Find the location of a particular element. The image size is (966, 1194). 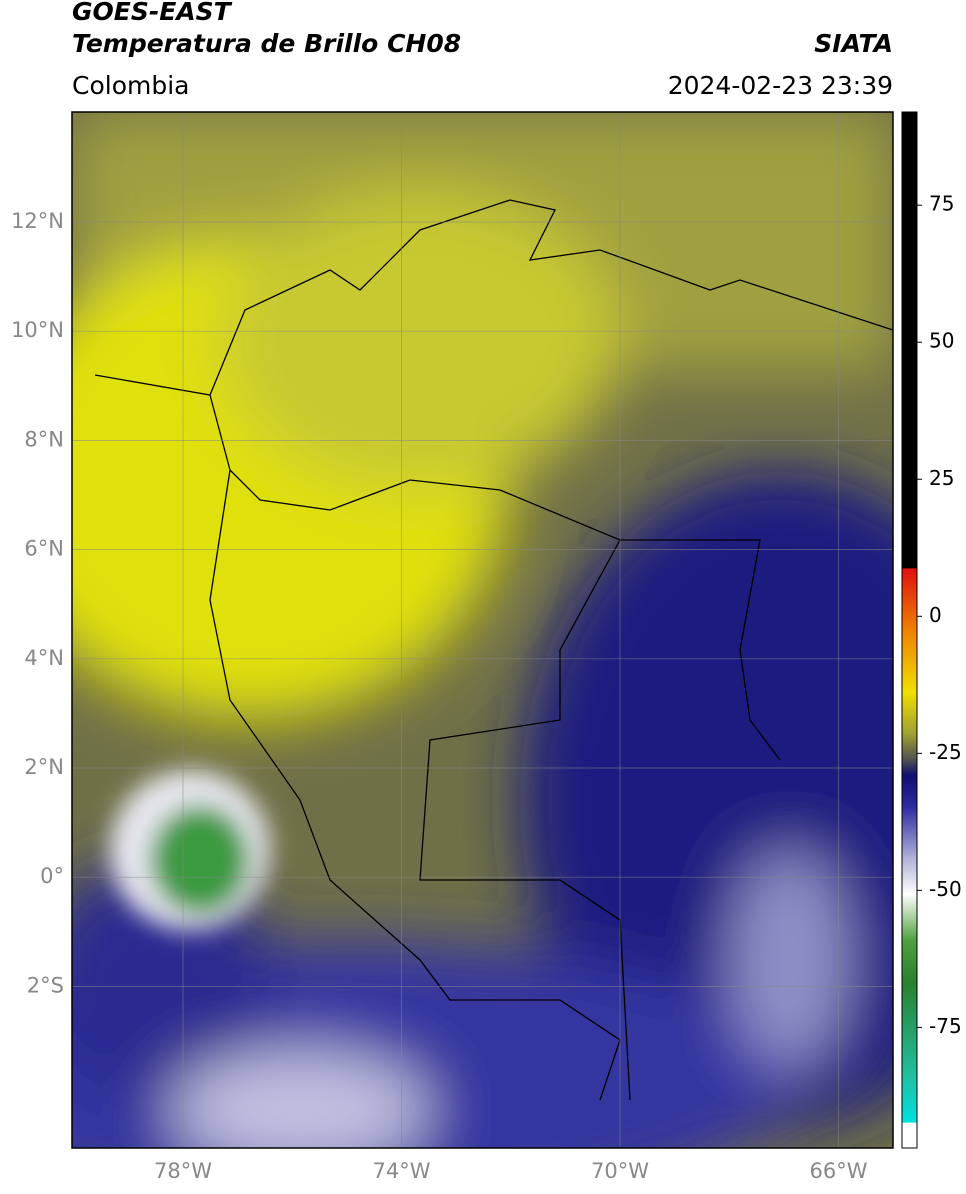

timestamp: 2024-02-23 23:39 is located at coordinates (780, 85).